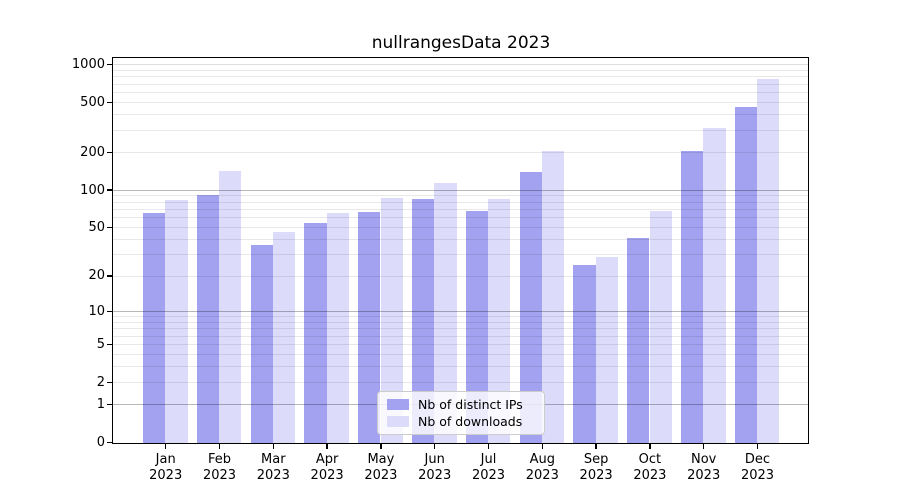  Describe the element at coordinates (660, 327) in the screenshot. I see `bar-nb-of-downloads-oct` at that location.